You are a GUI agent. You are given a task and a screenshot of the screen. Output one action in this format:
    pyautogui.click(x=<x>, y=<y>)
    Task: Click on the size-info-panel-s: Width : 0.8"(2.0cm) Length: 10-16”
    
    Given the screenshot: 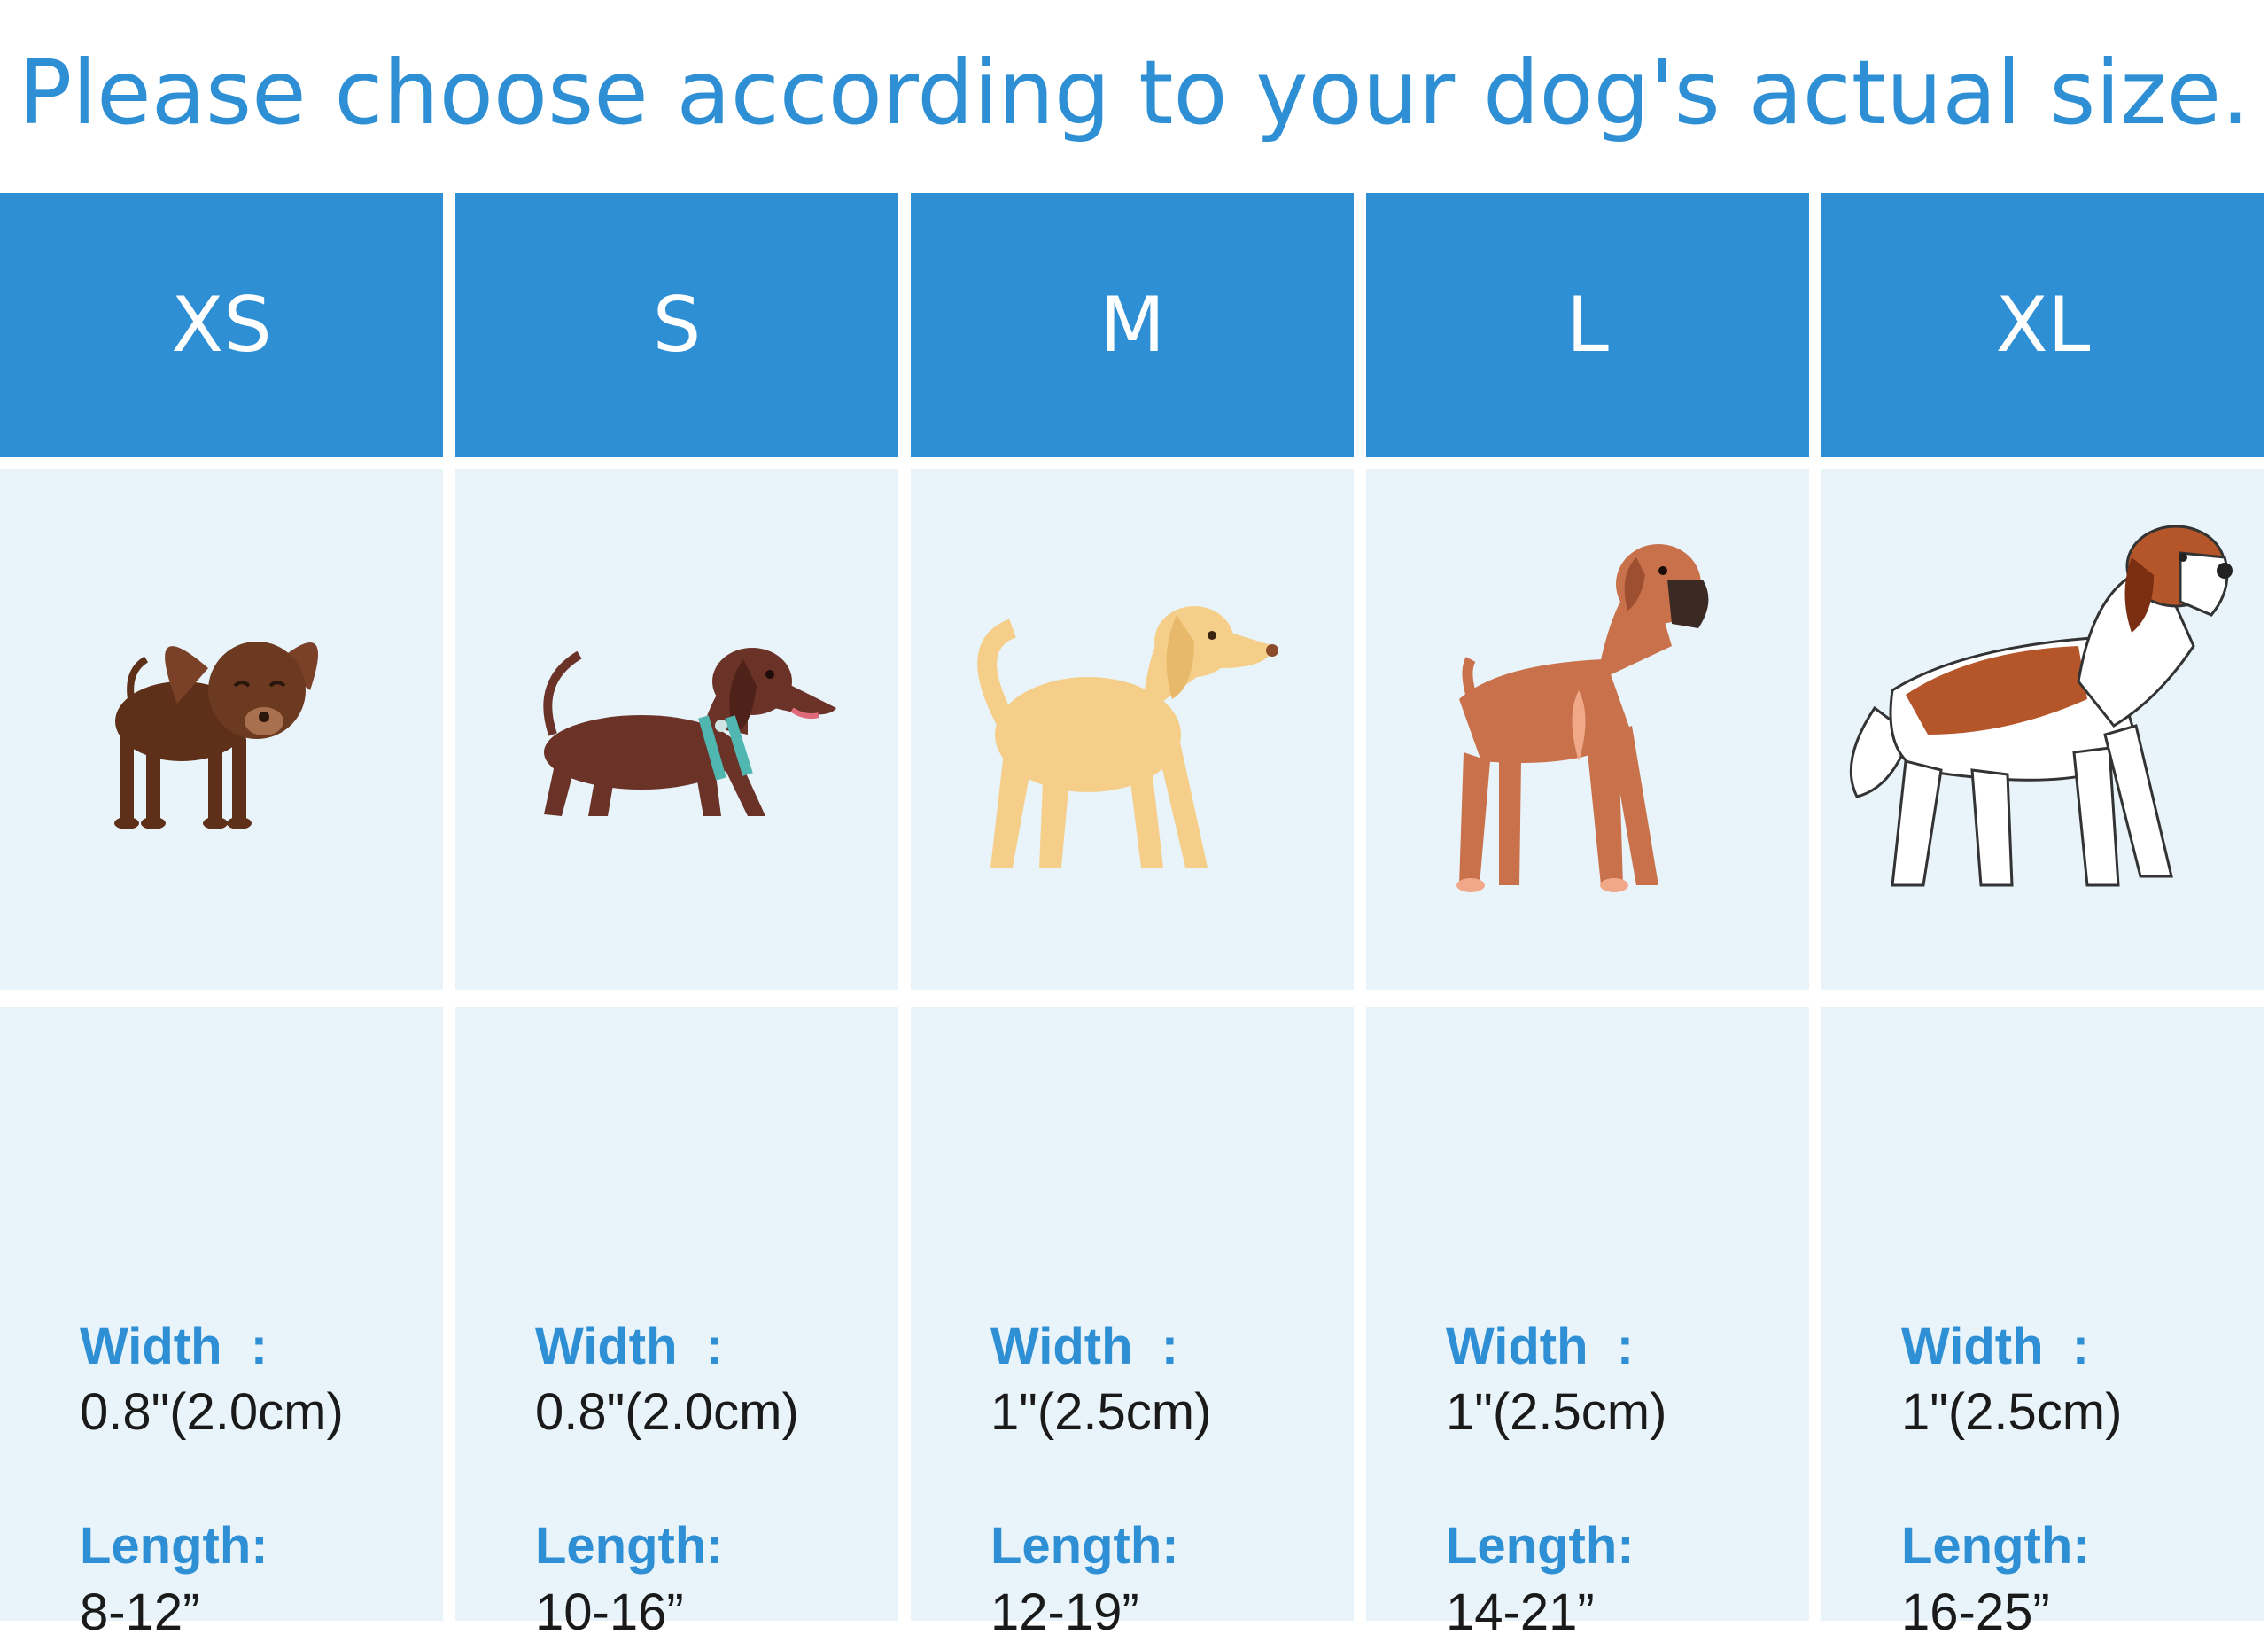 What is the action you would take?
    pyautogui.click(x=676, y=1324)
    